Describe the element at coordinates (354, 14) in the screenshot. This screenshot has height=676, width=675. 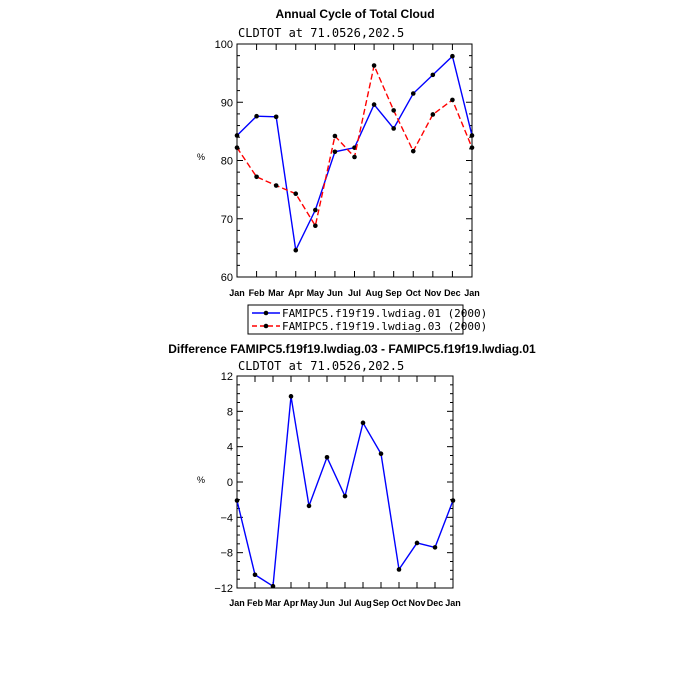
I see `chart-title: Annual Cycle of Total Cloud` at that location.